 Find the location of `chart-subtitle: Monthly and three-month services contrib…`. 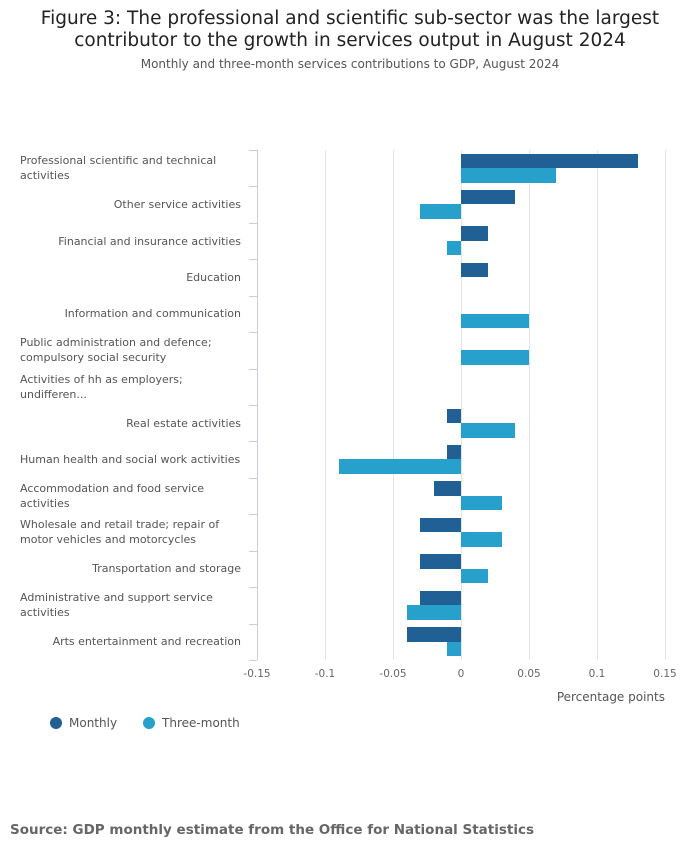

chart-subtitle: Monthly and three-month services contrib… is located at coordinates (350, 64).